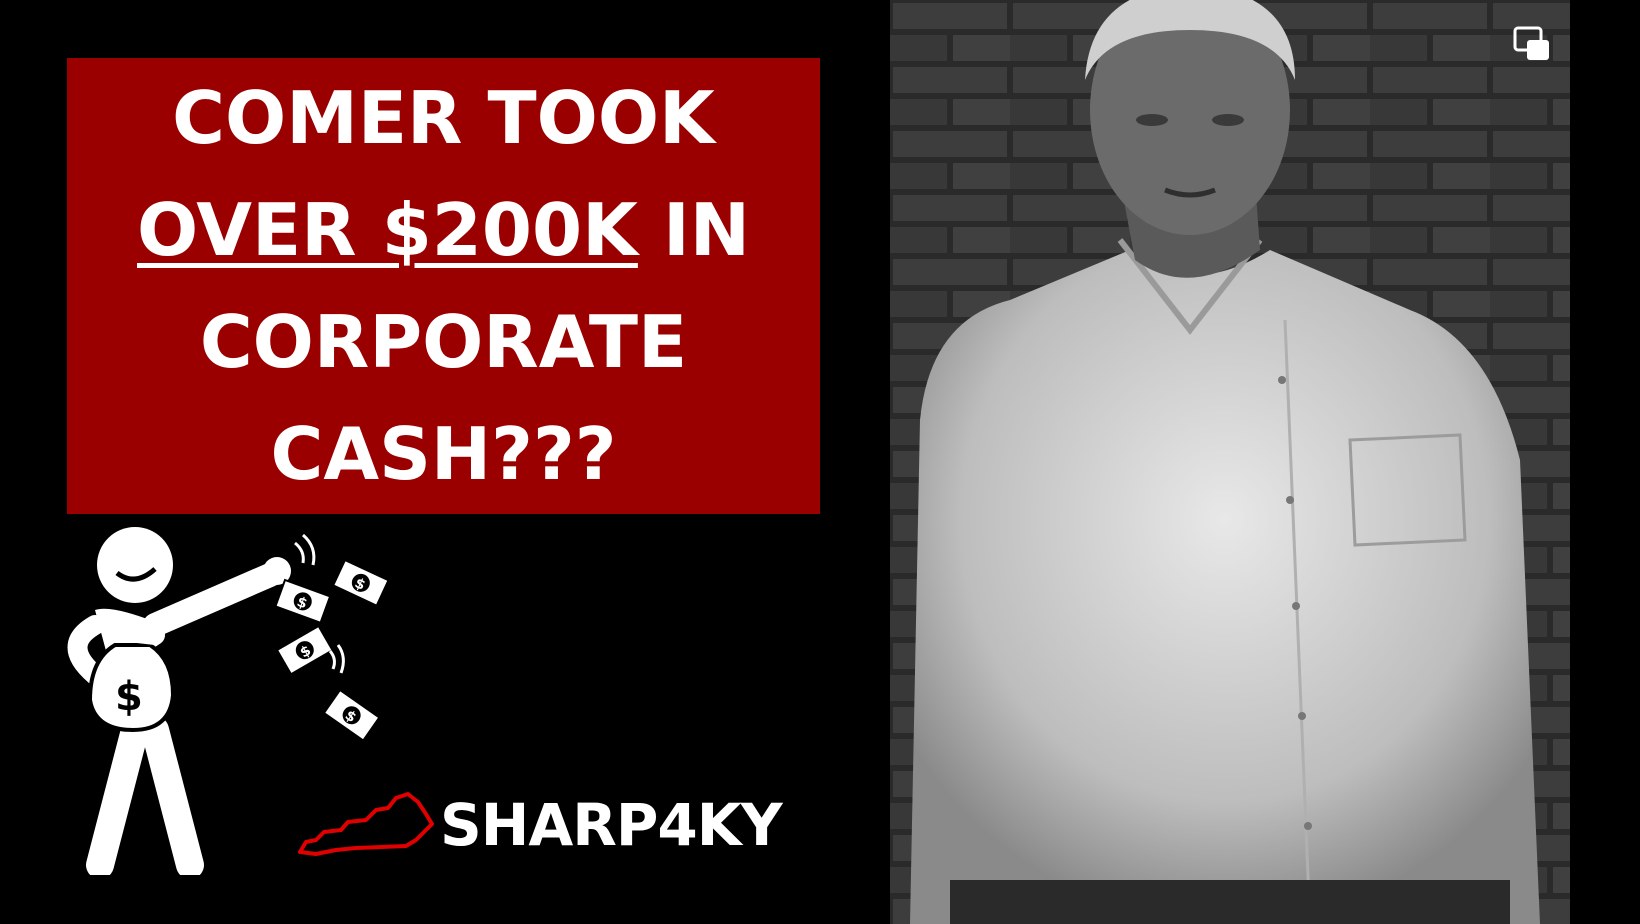 The height and width of the screenshot is (924, 1640). I want to click on brand-logo: SHARP4KY, so click(539, 825).